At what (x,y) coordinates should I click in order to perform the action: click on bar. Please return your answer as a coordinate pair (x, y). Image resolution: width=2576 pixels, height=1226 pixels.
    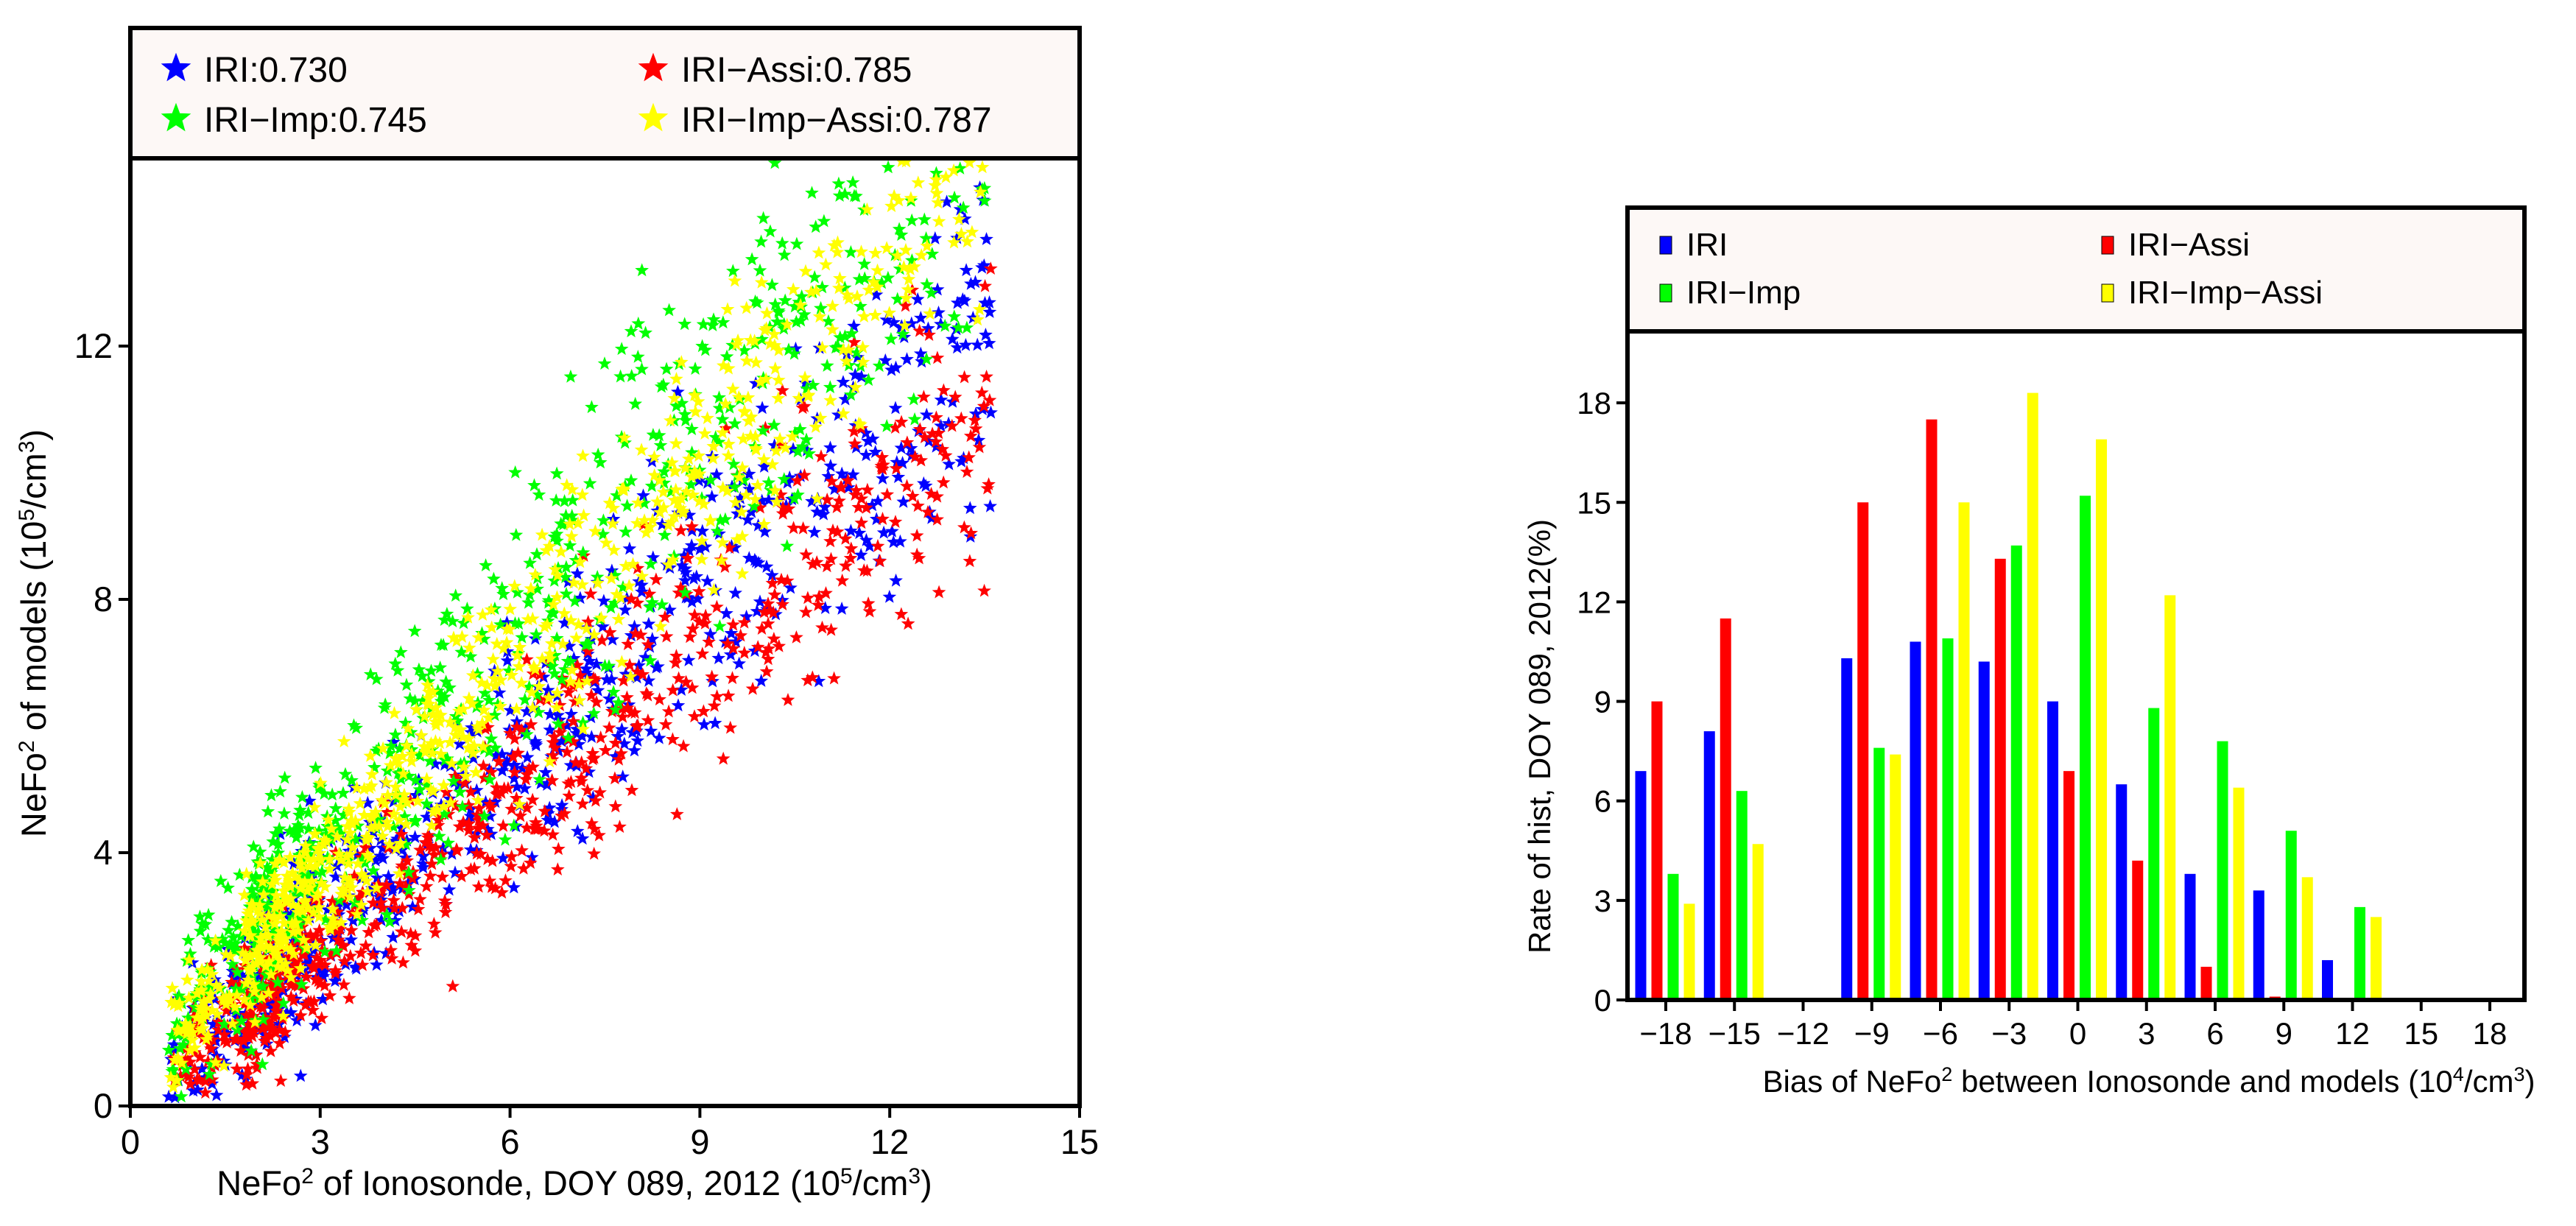
    Looking at the image, I should click on (2239, 893).